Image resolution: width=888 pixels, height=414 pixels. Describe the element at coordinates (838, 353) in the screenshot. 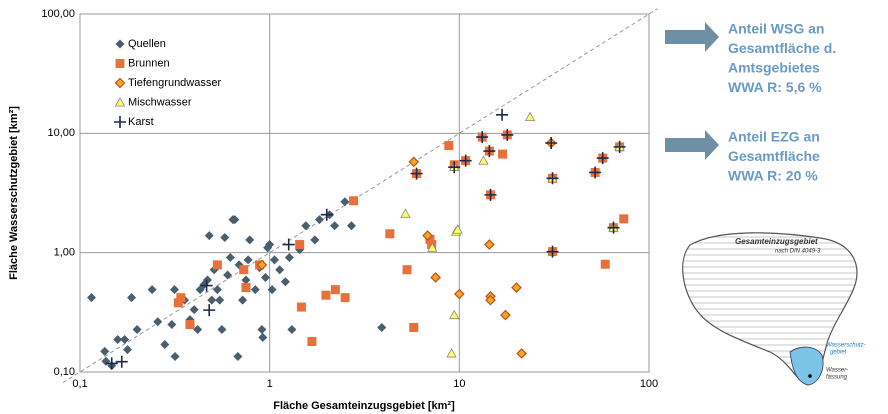

I see `zone-label: gebiet` at that location.